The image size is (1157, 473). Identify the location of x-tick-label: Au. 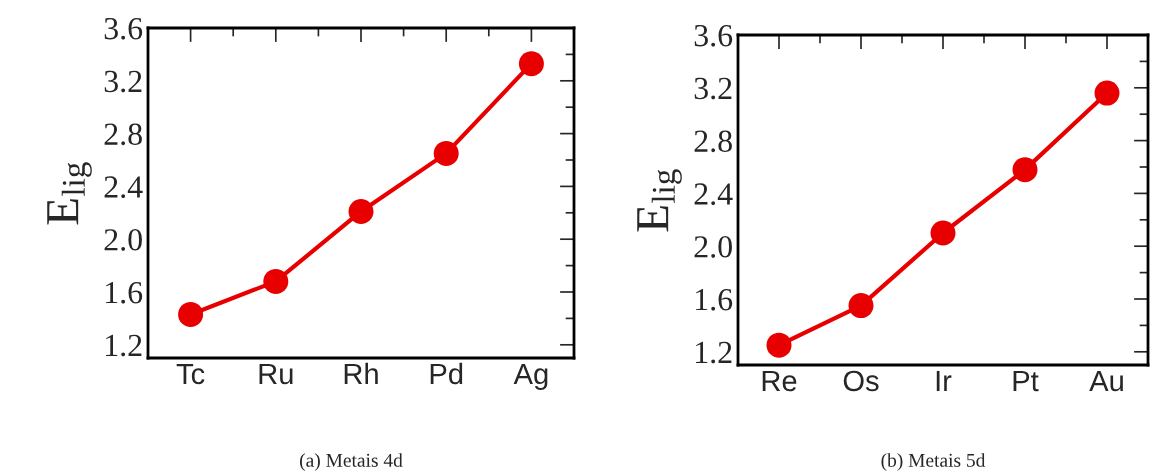
(1106, 381).